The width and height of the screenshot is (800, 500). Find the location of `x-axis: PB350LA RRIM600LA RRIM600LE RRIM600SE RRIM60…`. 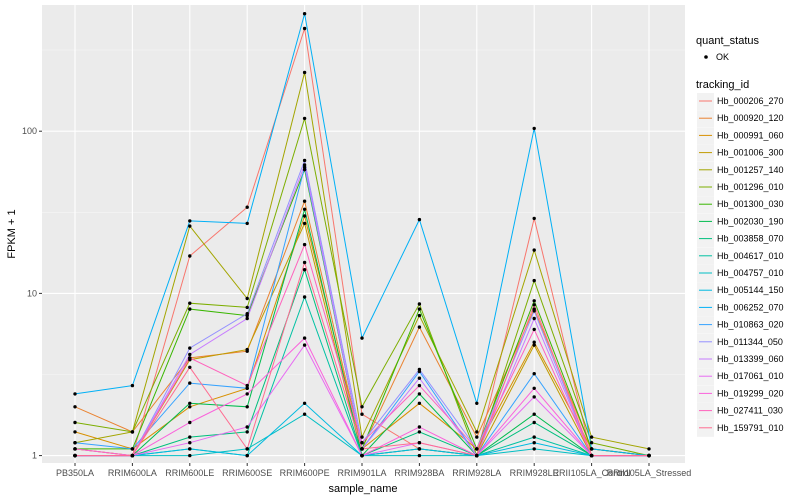

x-axis: PB350LA RRIM600LA RRIM600LE RRIM600SE RRIM60… is located at coordinates (373, 470).